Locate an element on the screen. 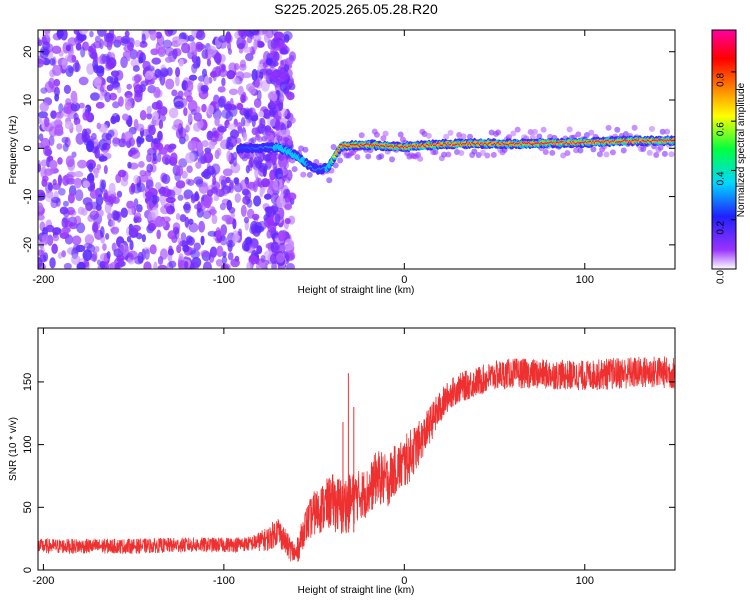 The width and height of the screenshot is (750, 600). y-tick-label: -20 is located at coordinates (28, 245).